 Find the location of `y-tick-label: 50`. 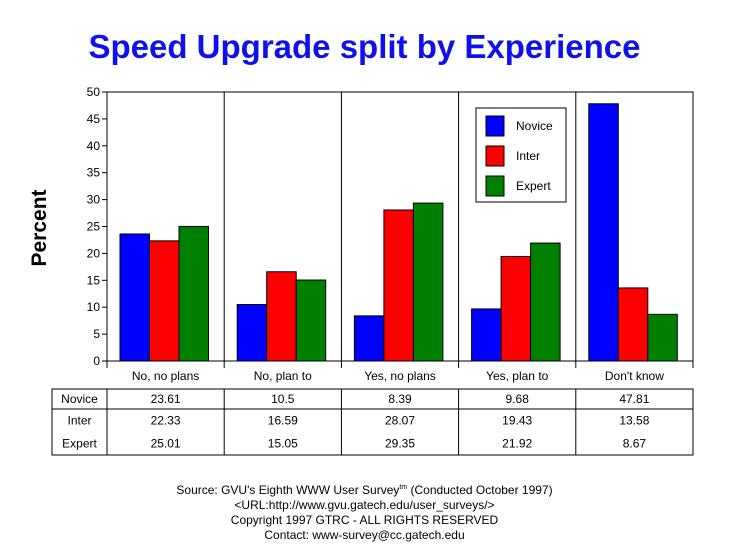

y-tick-label: 50 is located at coordinates (94, 92).